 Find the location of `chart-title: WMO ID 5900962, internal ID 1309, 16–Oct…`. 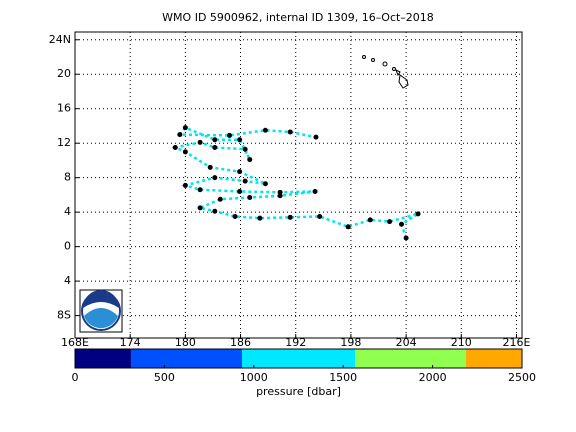

chart-title: WMO ID 5900962, internal ID 1309, 16–Oct… is located at coordinates (298, 17).